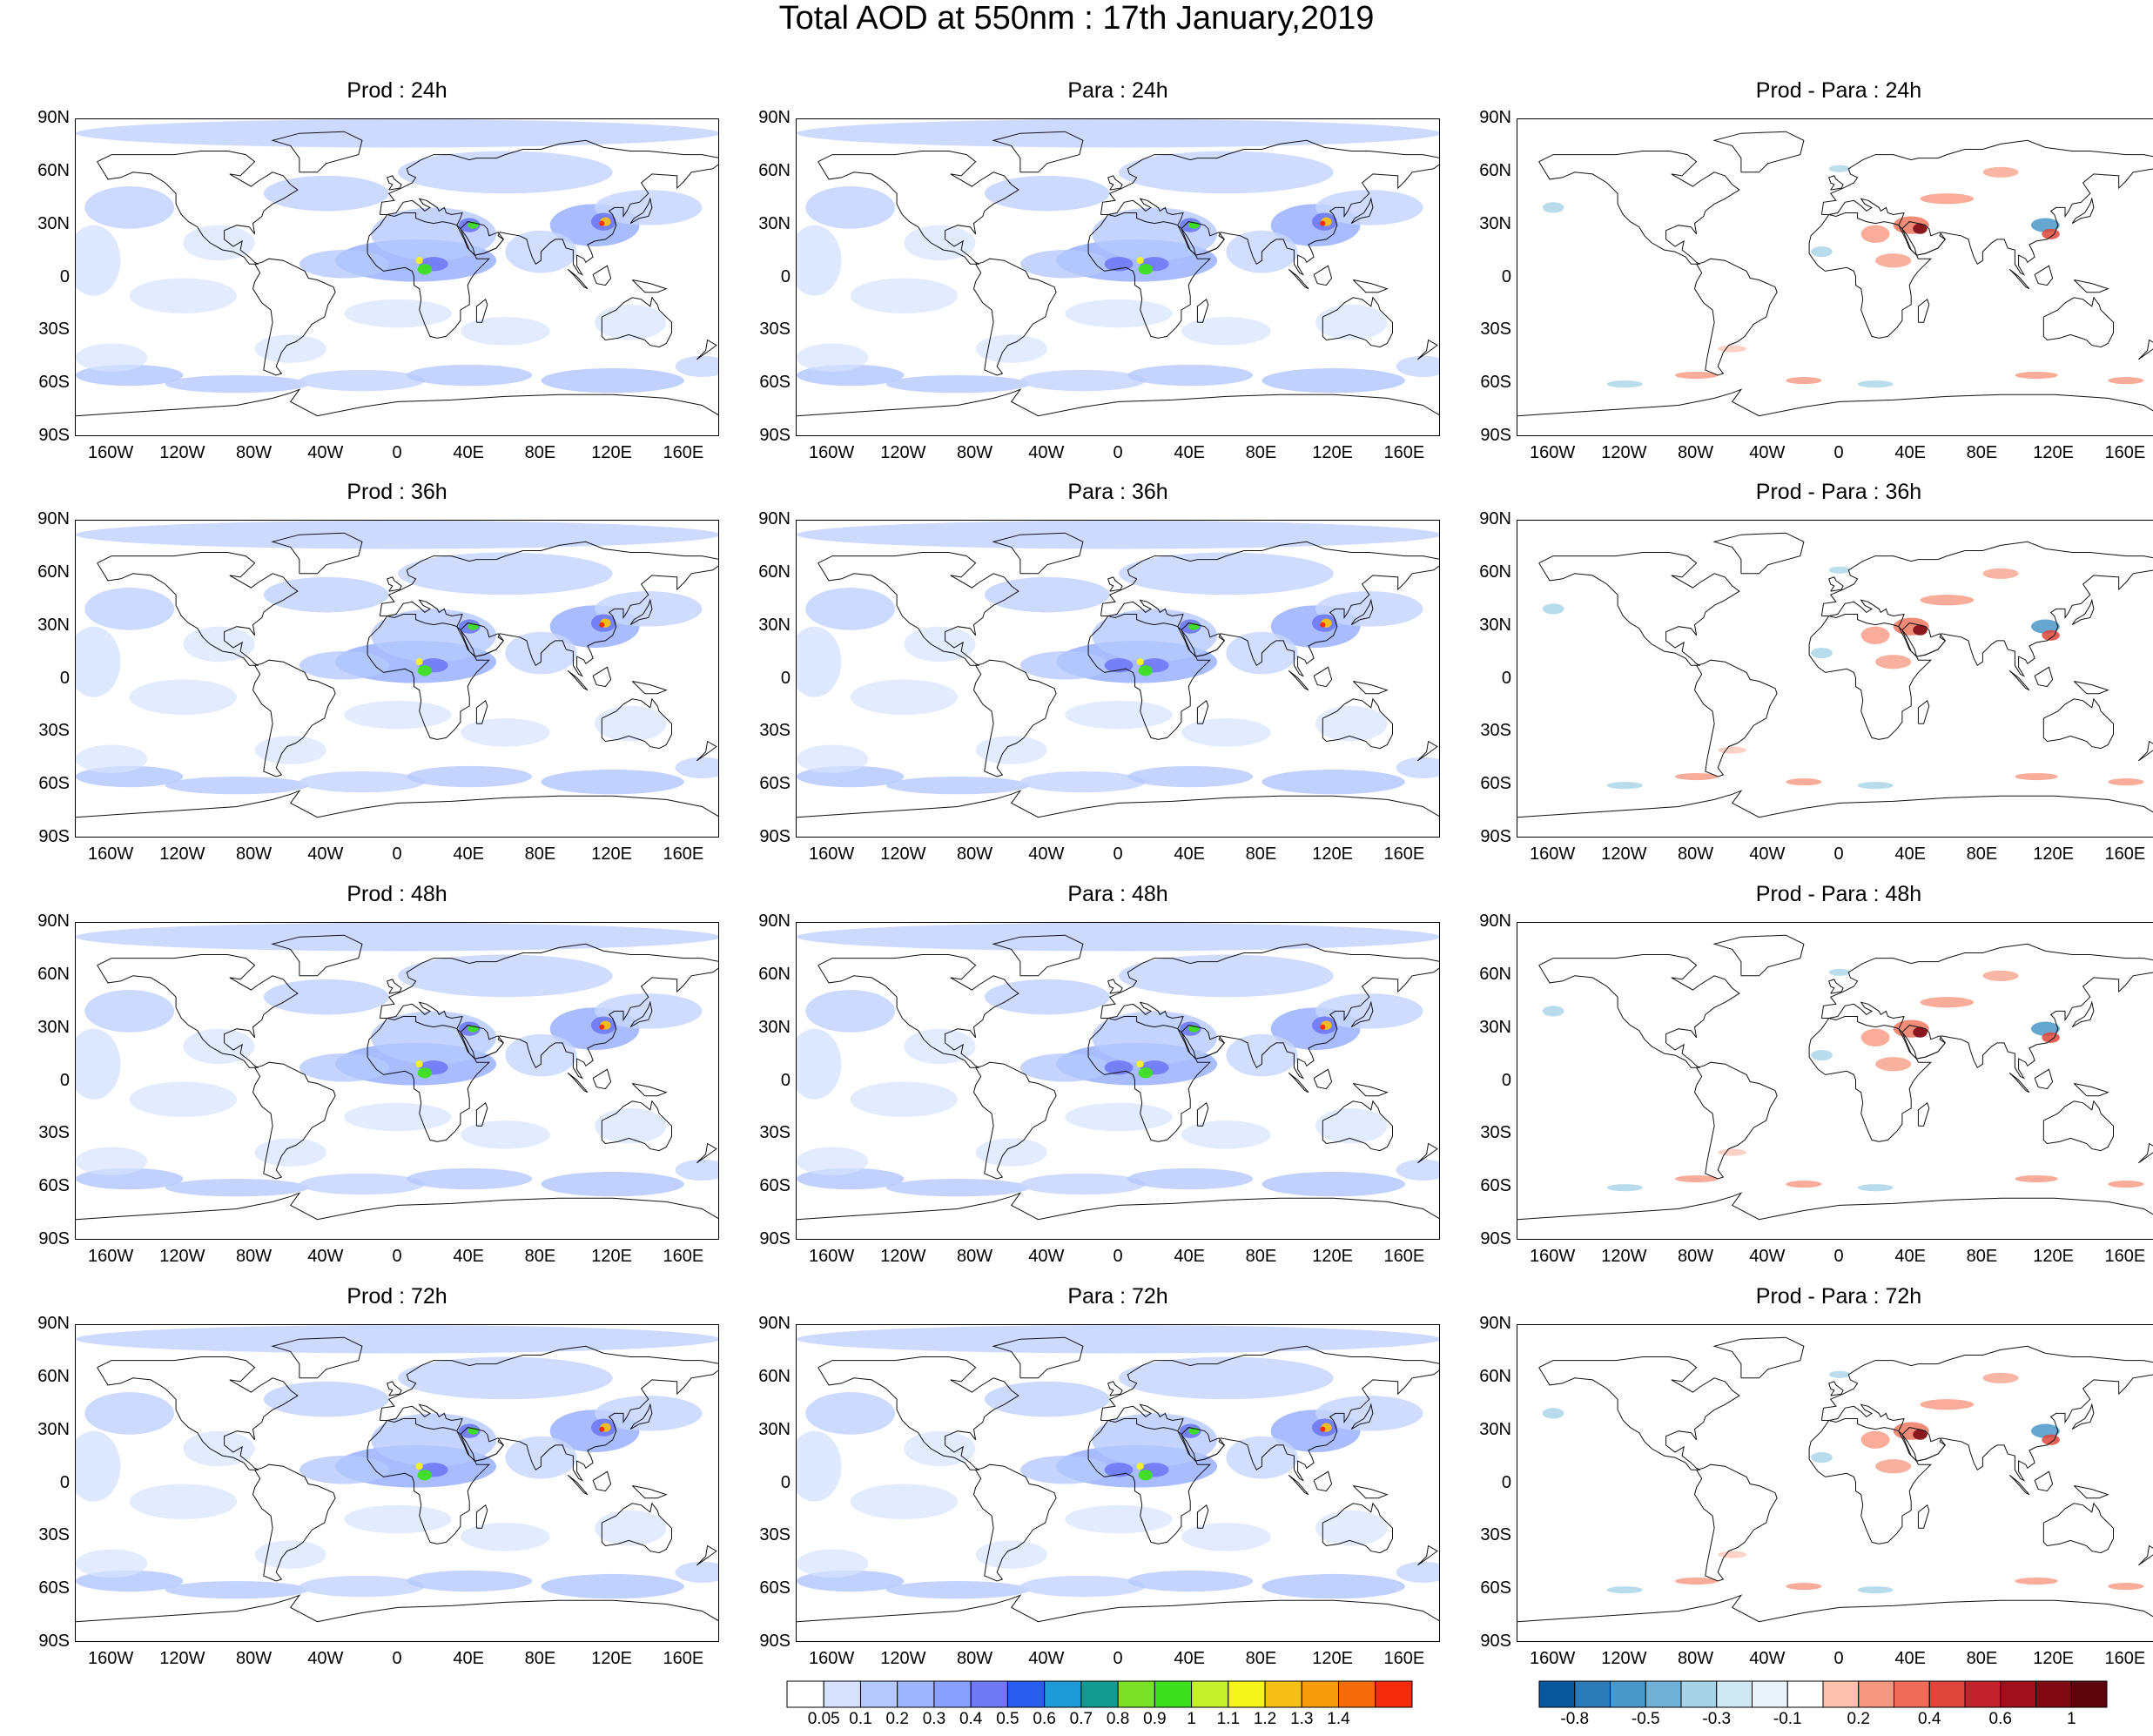 The width and height of the screenshot is (2153, 1736). What do you see at coordinates (253, 854) in the screenshot?
I see `lon-tick-label: 80W` at bounding box center [253, 854].